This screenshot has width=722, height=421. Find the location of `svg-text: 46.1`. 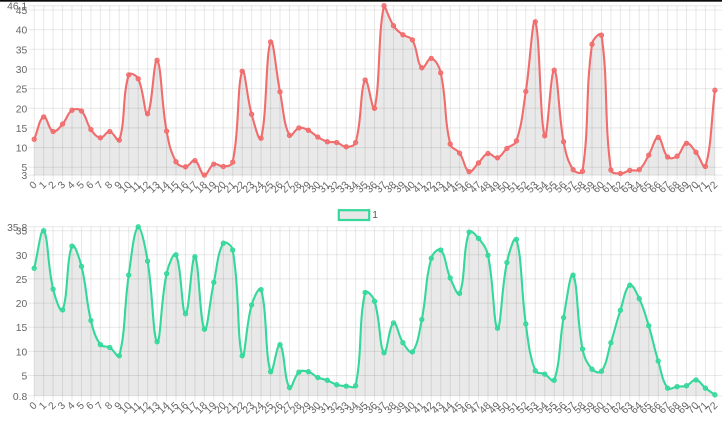

svg-text: 46.1 is located at coordinates (17, 7).